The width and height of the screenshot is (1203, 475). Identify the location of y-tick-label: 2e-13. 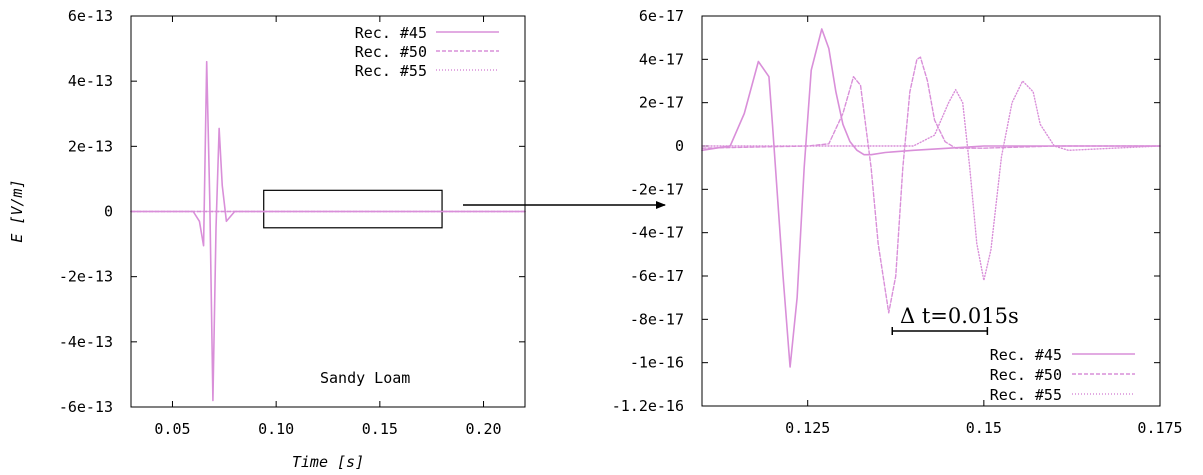
(90, 146).